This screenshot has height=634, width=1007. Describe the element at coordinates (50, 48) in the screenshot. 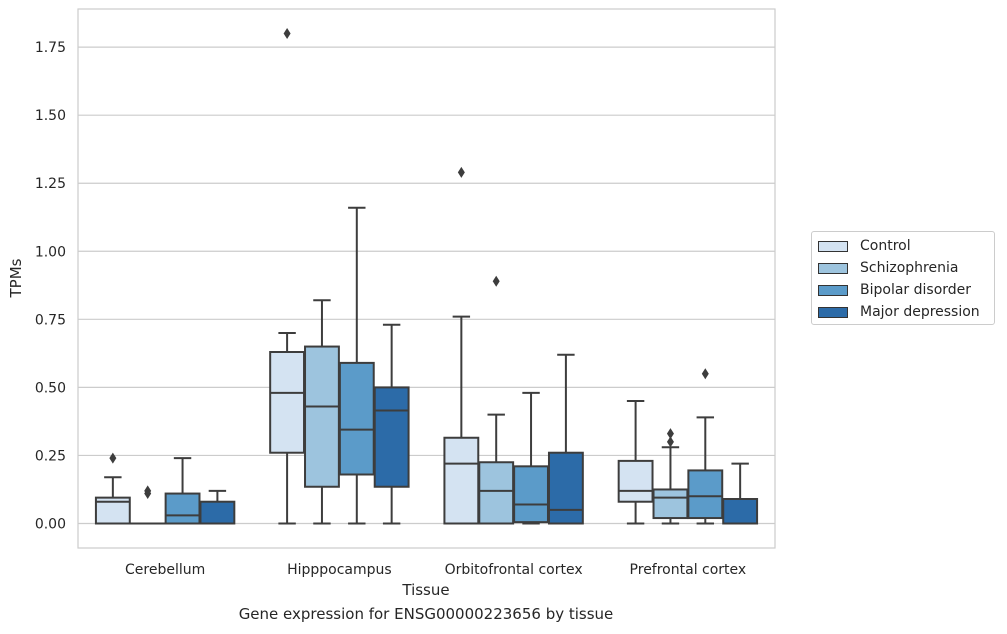

I see `y-tick-label: 1.75` at that location.